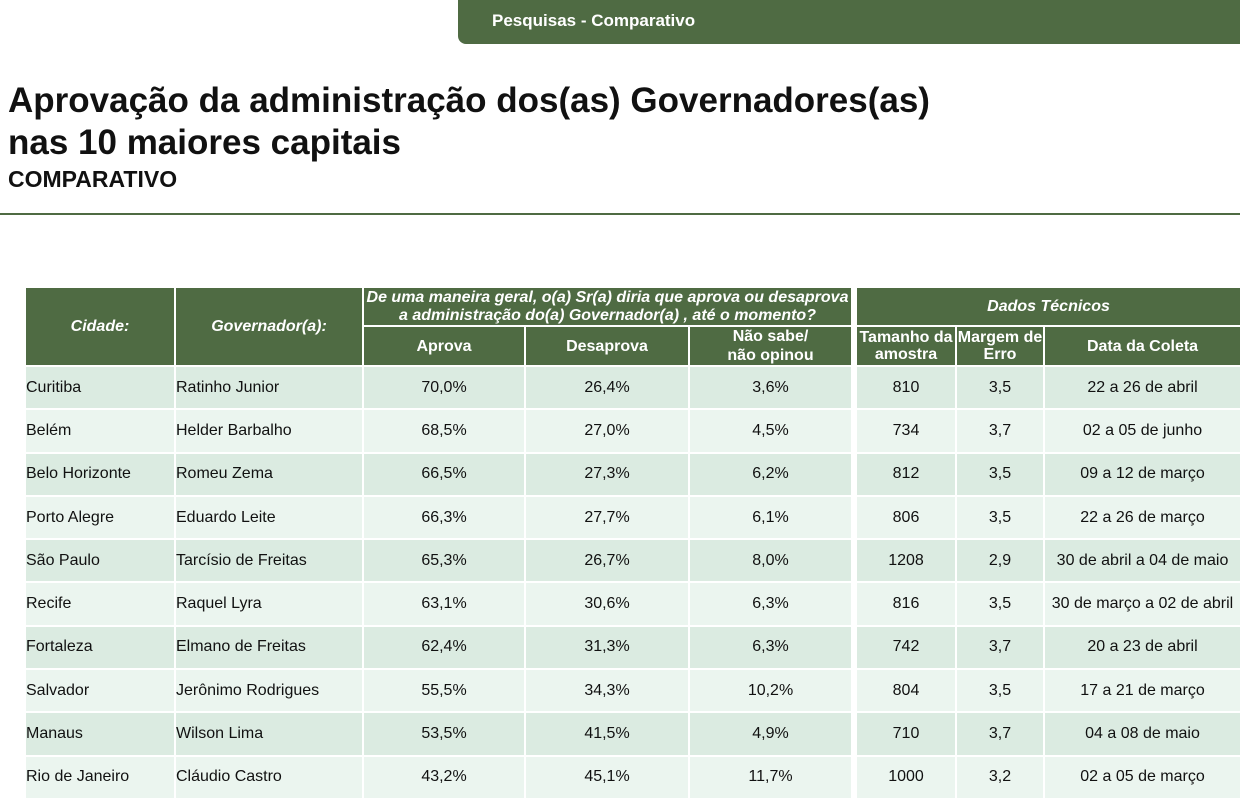 The width and height of the screenshot is (1240, 805). I want to click on header-dont-know: Não sabe/ não opinou, so click(770, 346).